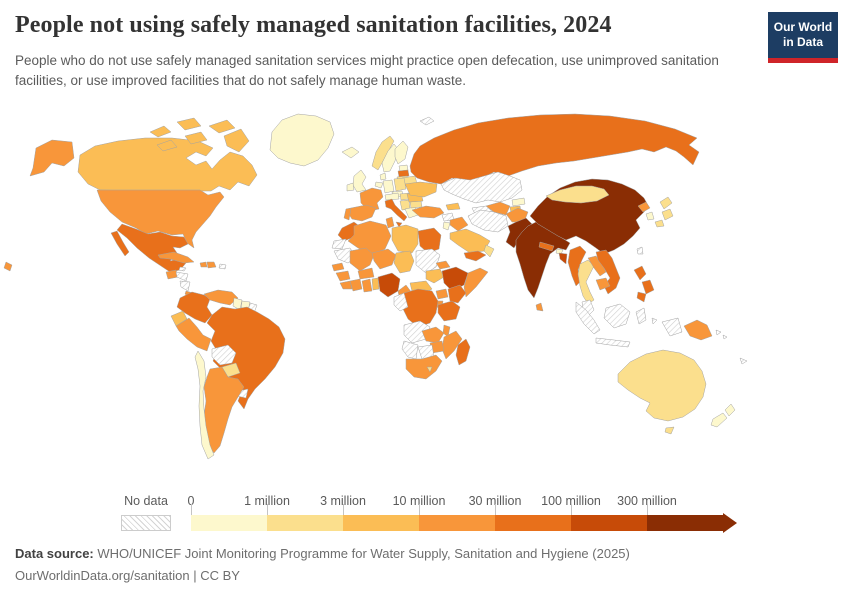 Image resolution: width=850 pixels, height=600 pixels. What do you see at coordinates (199, 135) in the screenshot?
I see `country-canada-islands` at bounding box center [199, 135].